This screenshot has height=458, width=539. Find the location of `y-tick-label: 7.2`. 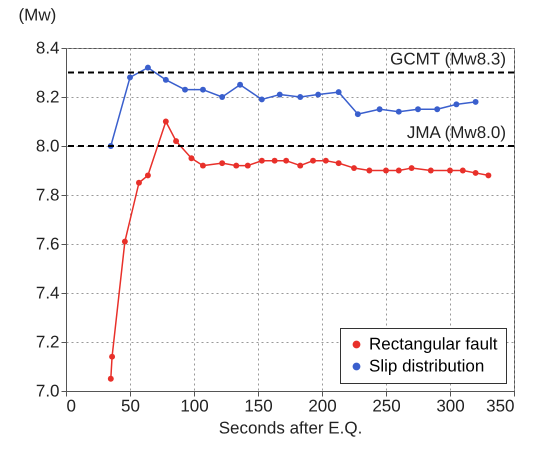

y-tick-label: 7.2 is located at coordinates (48, 342).